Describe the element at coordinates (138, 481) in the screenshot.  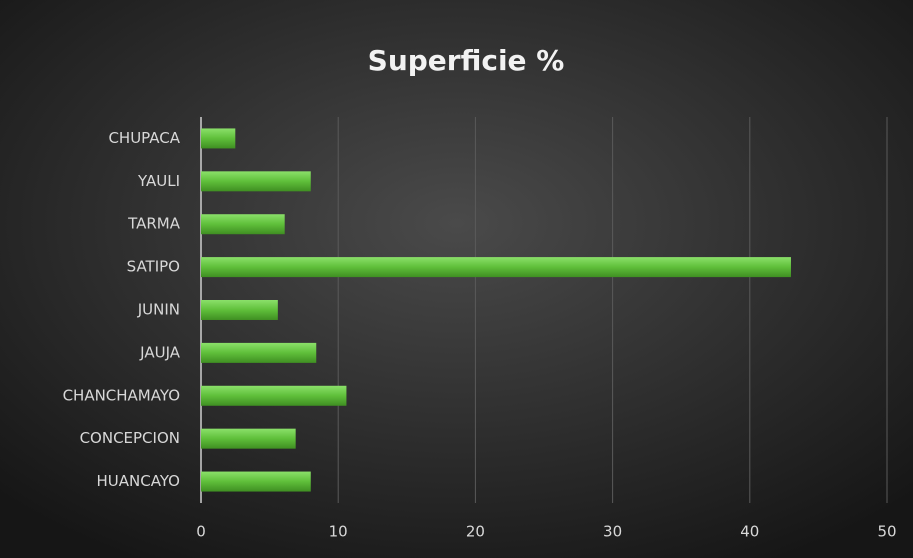
I see `y-tick-label: HUANCAYO` at that location.